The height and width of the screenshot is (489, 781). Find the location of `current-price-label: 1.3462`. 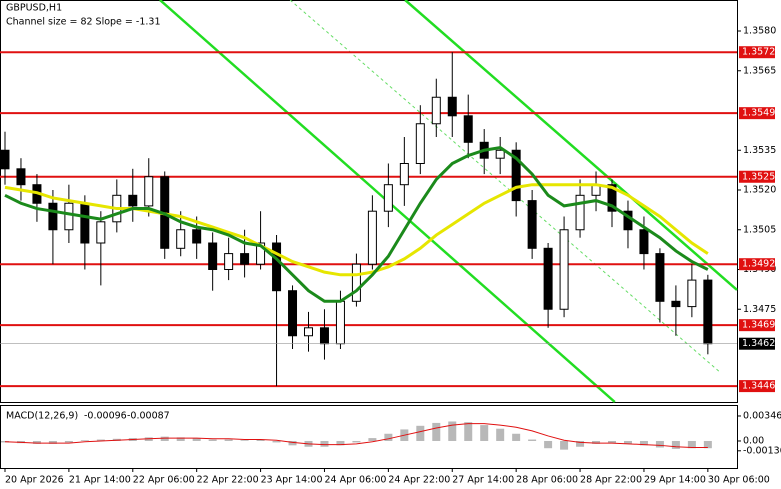

current-price-label: 1.3462 is located at coordinates (758, 343).